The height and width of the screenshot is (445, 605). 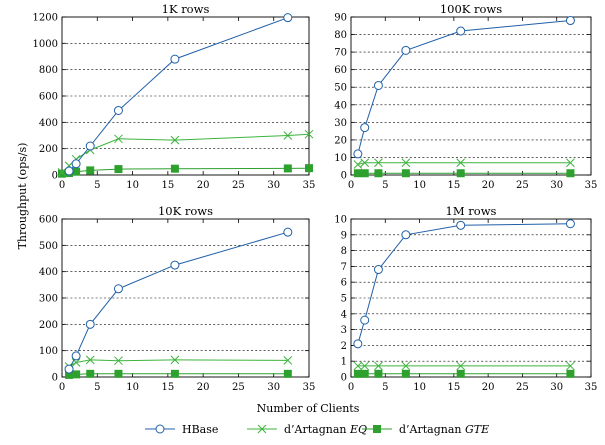 I want to click on y-tick-label: 800, so click(x=48, y=70).